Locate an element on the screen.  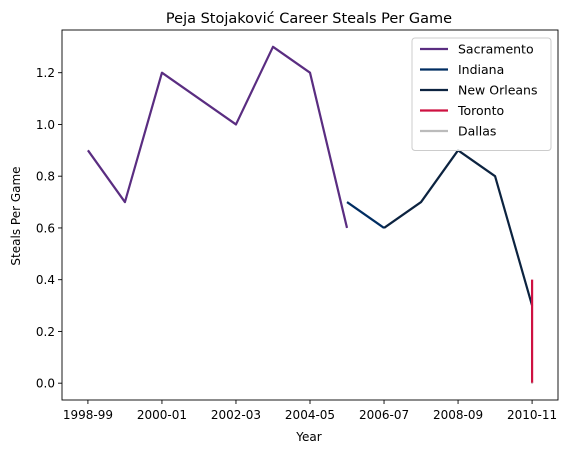
y-tick-label: 0.2 is located at coordinates (45, 332).